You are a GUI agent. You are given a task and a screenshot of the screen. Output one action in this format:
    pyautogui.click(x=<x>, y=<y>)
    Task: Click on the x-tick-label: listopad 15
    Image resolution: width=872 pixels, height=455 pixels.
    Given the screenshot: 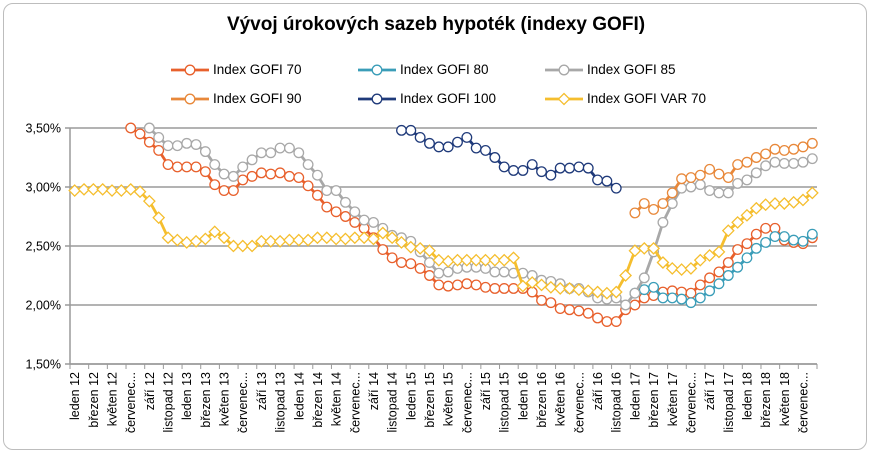 What is the action you would take?
    pyautogui.click(x=505, y=402)
    